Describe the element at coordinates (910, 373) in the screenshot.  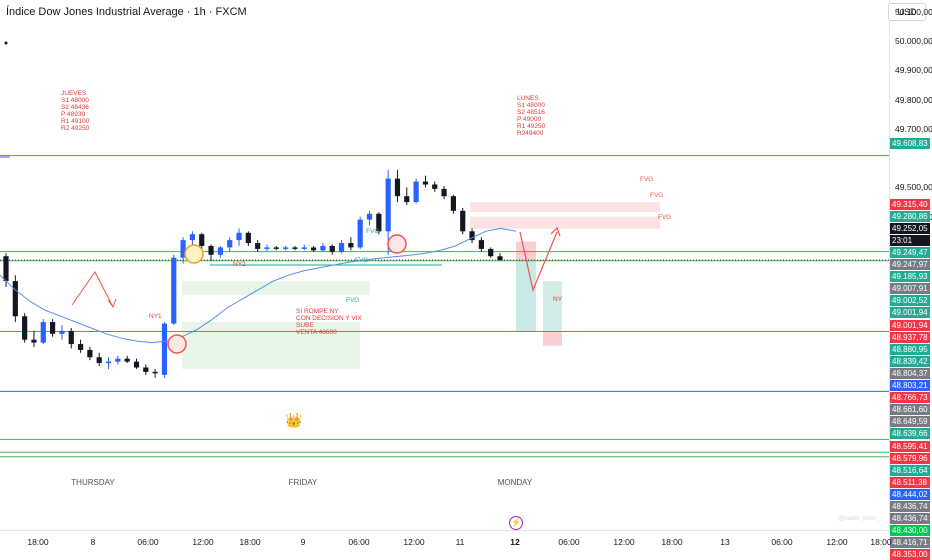
I see `price-badge: 48.804,37` at that location.